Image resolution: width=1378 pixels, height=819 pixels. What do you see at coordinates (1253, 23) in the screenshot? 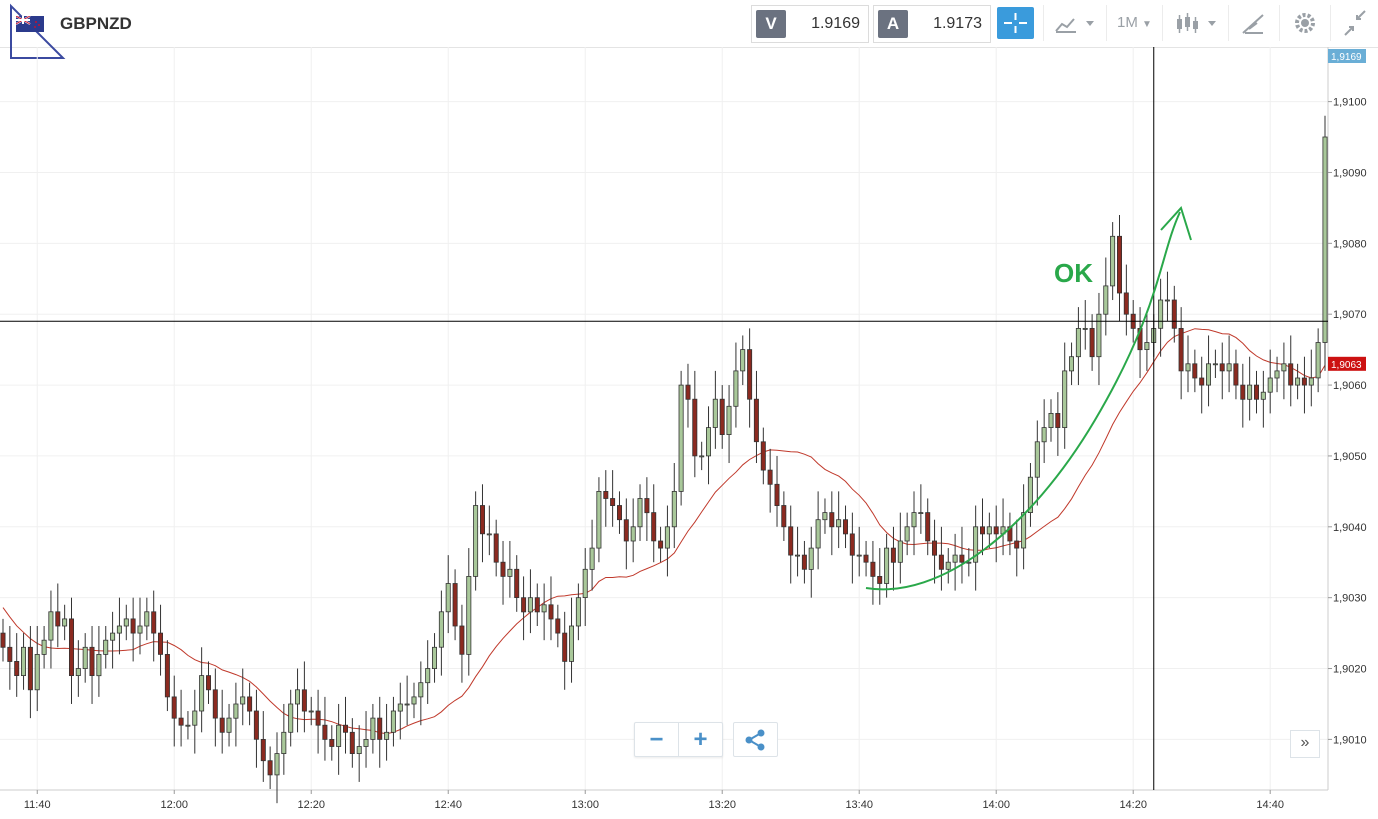
I see `drawing-tools-button` at bounding box center [1253, 23].